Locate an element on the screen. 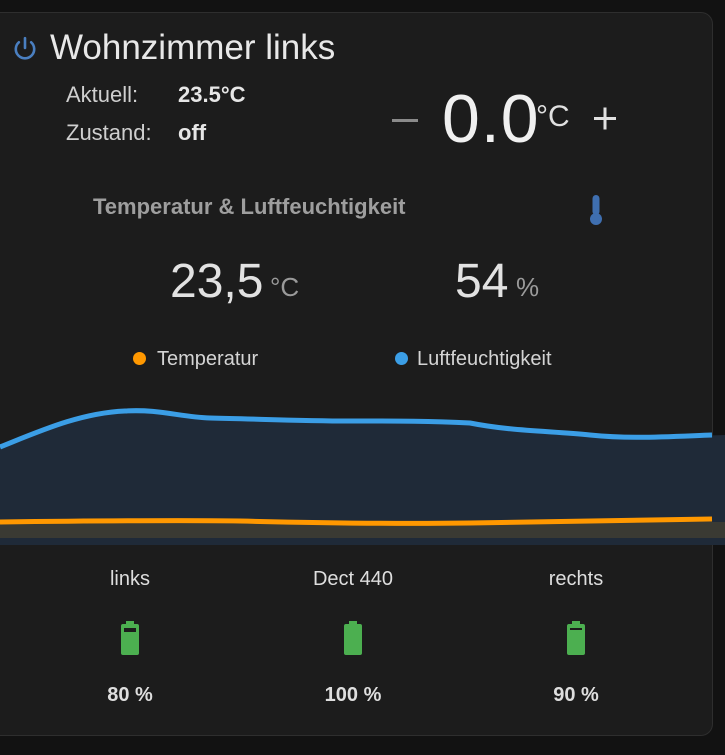 The height and width of the screenshot is (755, 725). legend-dot-humidity is located at coordinates (401, 358).